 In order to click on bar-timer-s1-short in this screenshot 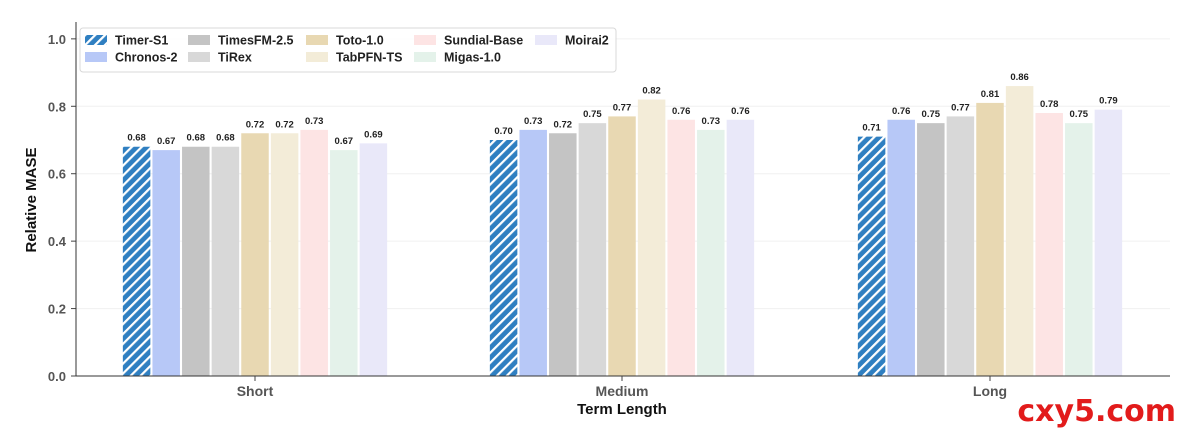, I will do `click(136, 261)`.